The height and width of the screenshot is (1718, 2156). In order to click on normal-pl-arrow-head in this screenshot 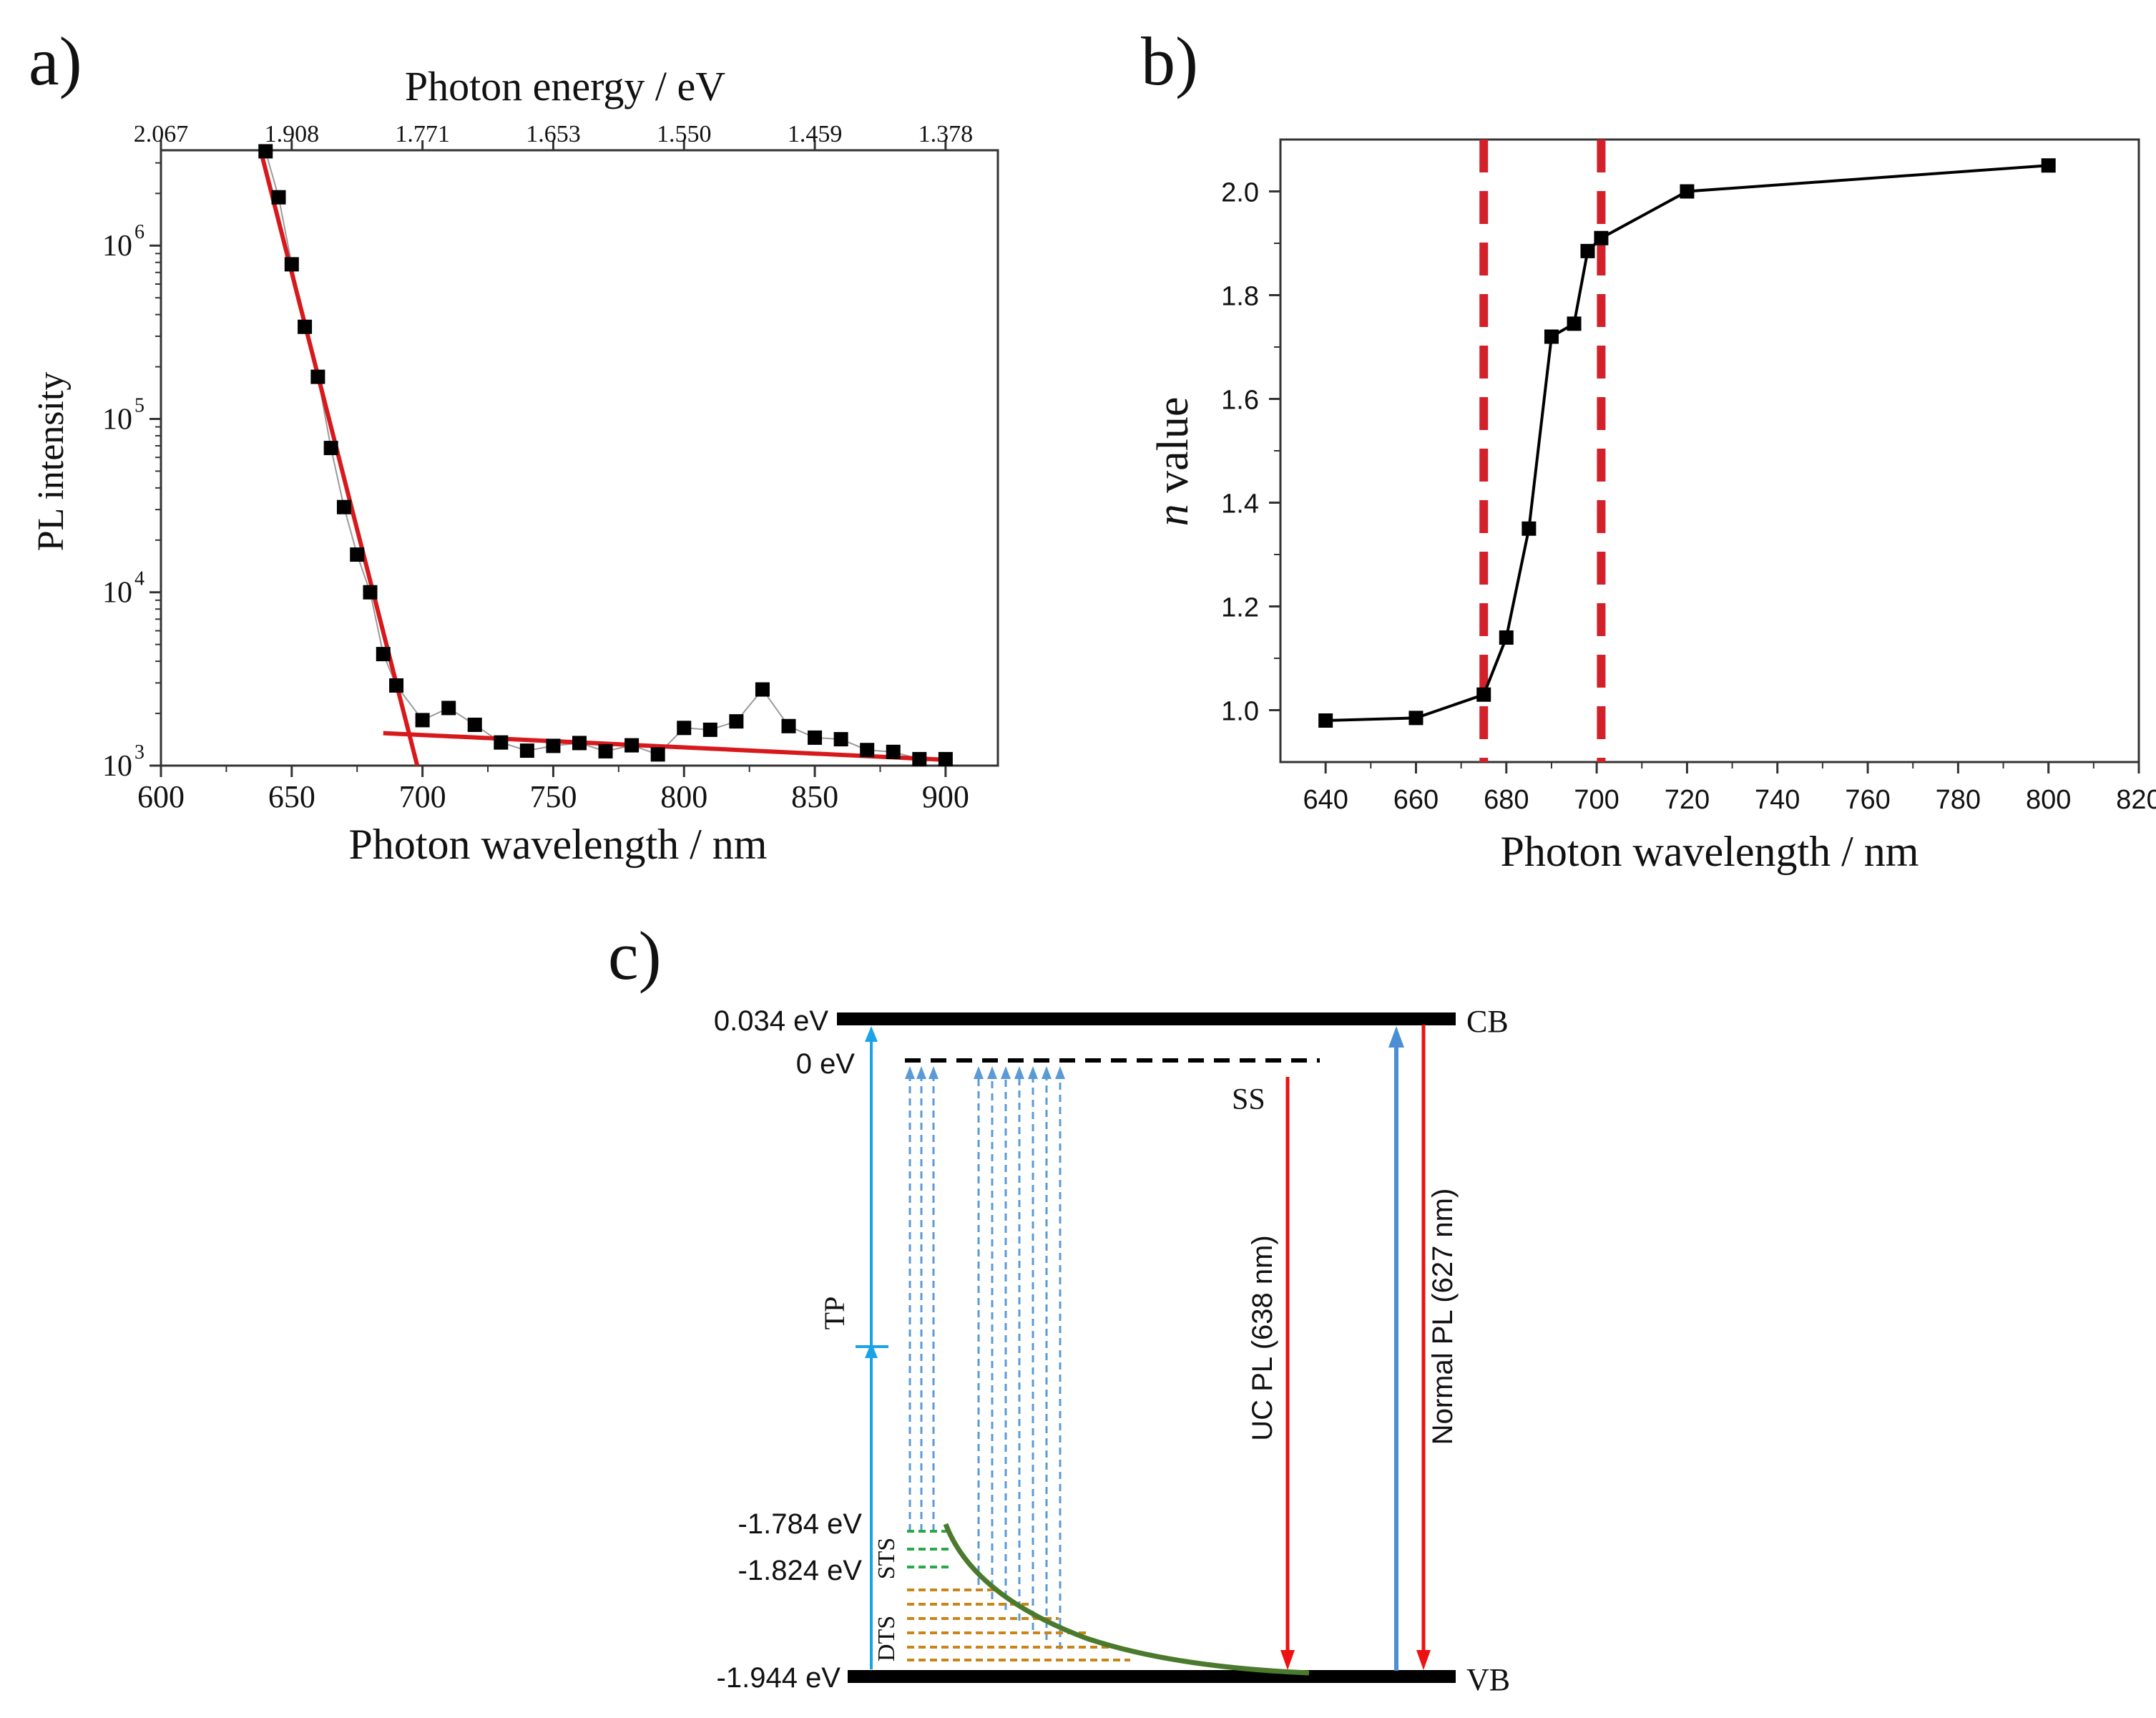, I will do `click(1424, 1660)`.